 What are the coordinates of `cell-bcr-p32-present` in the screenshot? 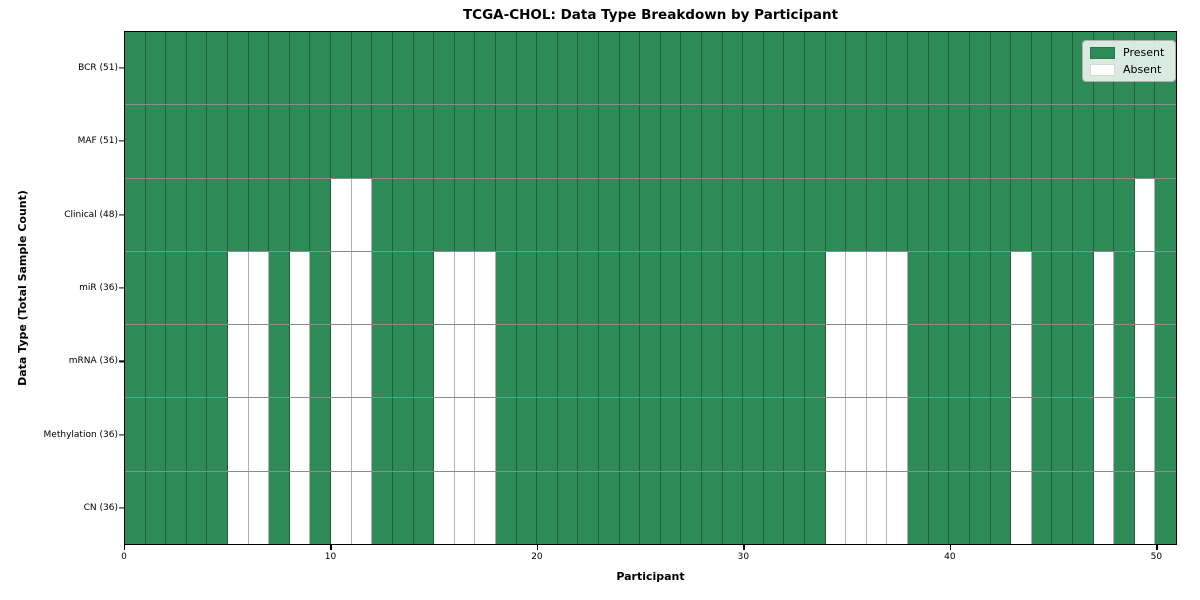 It's located at (795, 68).